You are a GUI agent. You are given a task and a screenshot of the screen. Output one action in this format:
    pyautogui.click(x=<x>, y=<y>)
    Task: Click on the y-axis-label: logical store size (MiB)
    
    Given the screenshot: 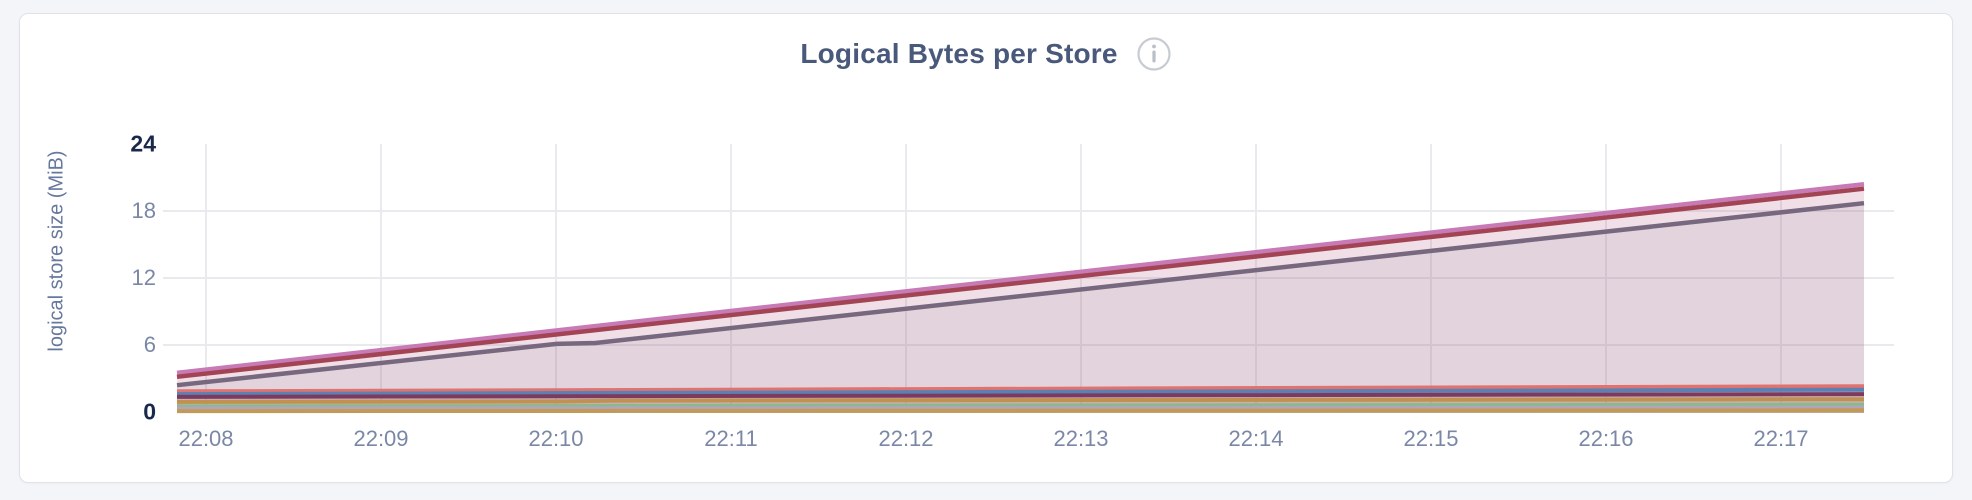 What is the action you would take?
    pyautogui.click(x=56, y=251)
    